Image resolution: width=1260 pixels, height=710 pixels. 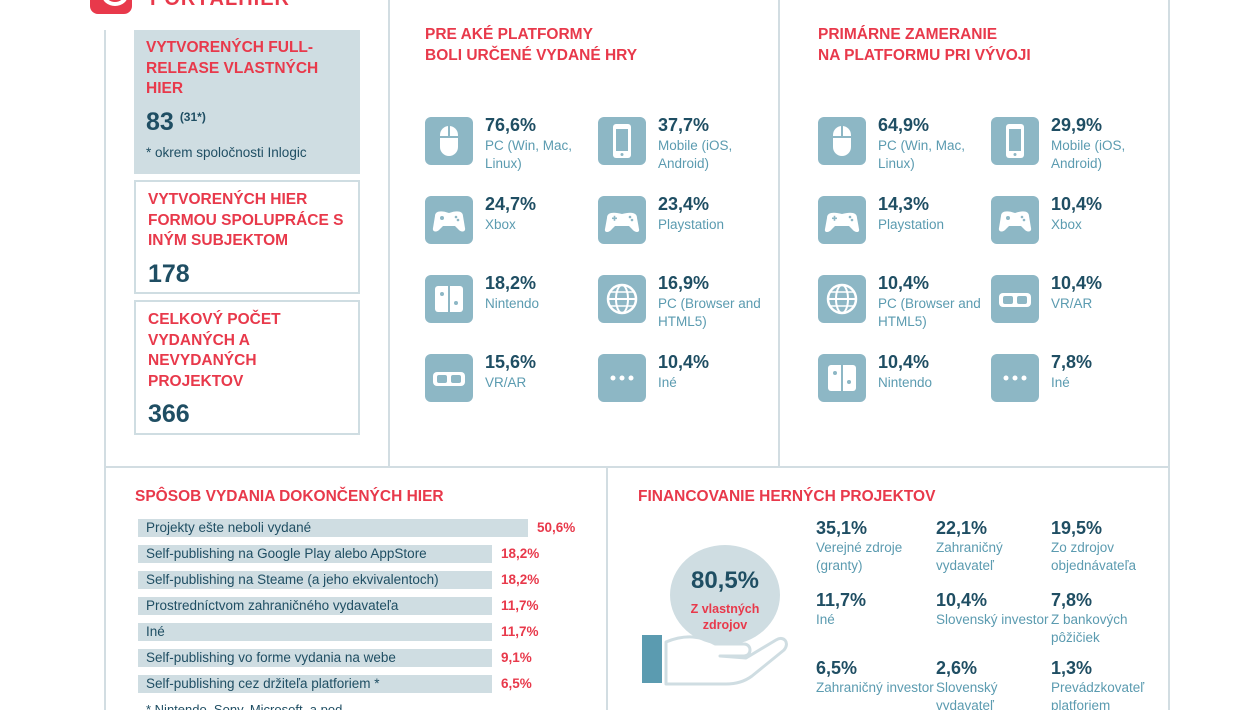 What do you see at coordinates (684, 125) in the screenshot?
I see `platform-percent: 37,7%` at bounding box center [684, 125].